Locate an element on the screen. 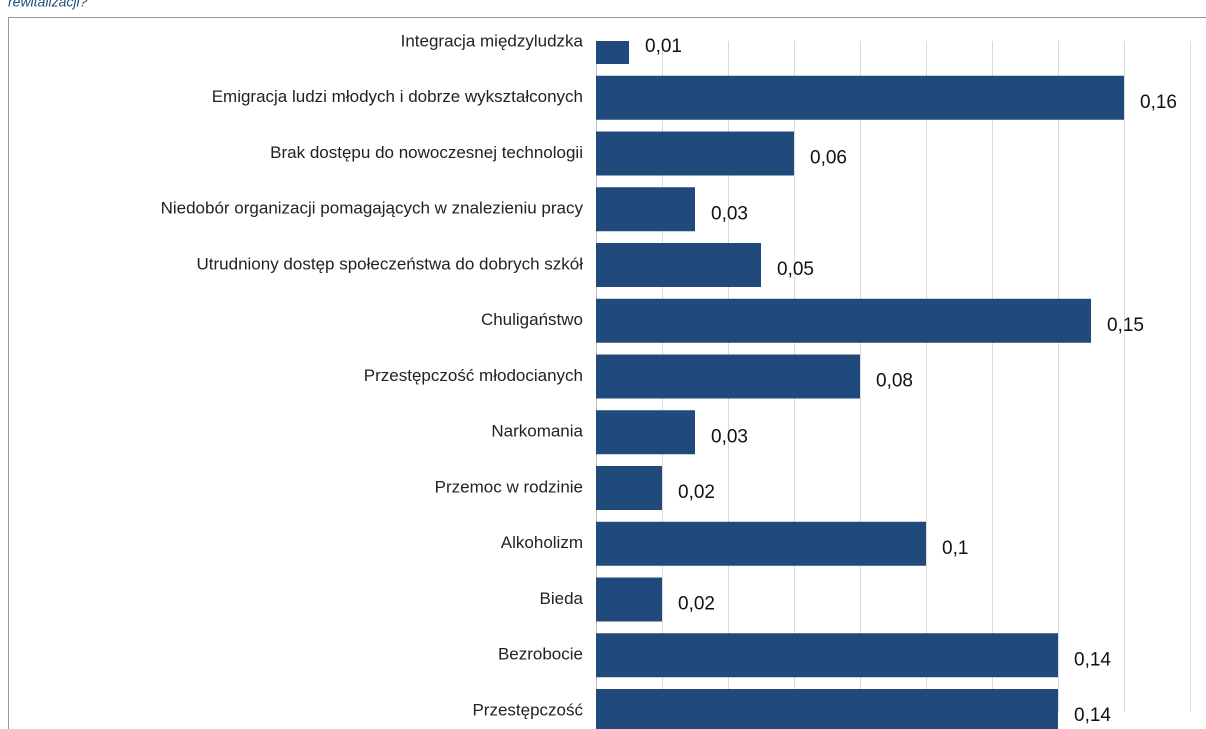 This screenshot has width=1206, height=729. category-label: Narkomania is located at coordinates (537, 431).